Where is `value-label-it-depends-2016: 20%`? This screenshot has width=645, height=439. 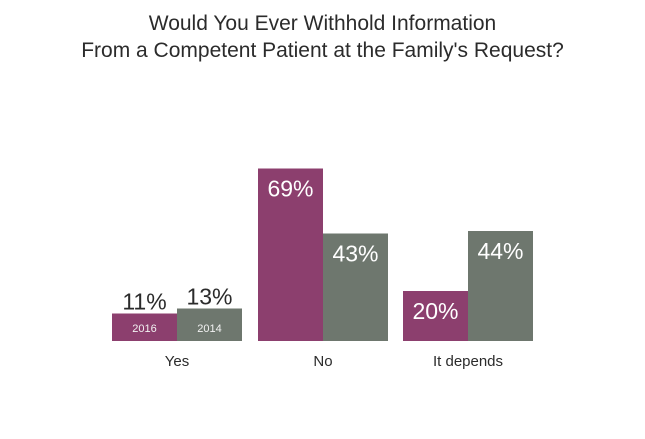 value-label-it-depends-2016: 20% is located at coordinates (435, 311).